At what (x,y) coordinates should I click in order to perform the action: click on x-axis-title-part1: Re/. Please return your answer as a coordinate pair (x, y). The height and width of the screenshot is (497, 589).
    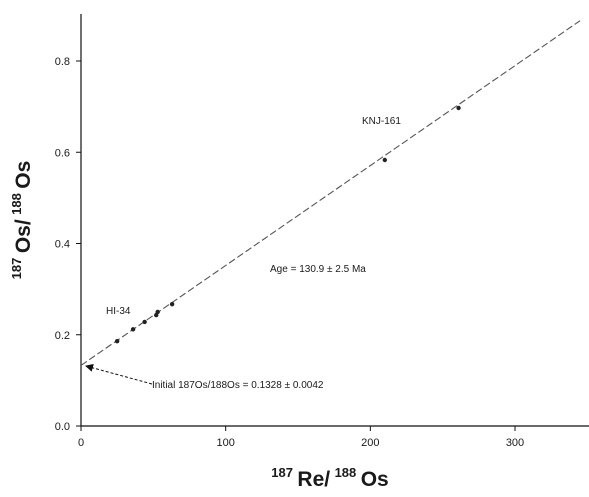
    Looking at the image, I should click on (313, 479).